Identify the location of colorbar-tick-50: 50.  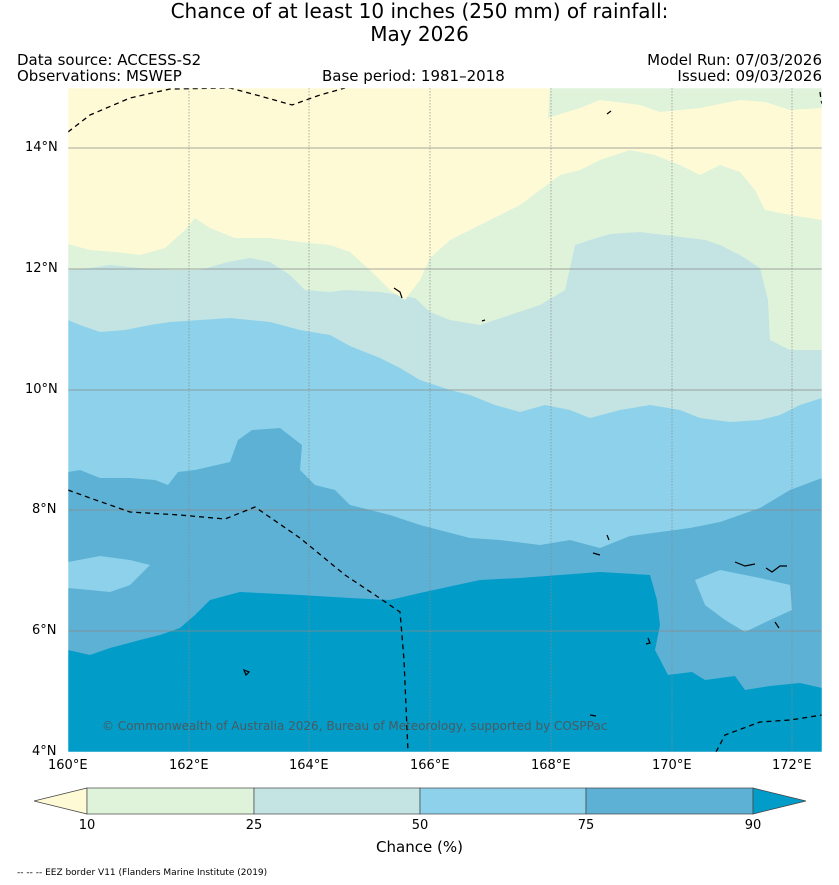
(420, 825).